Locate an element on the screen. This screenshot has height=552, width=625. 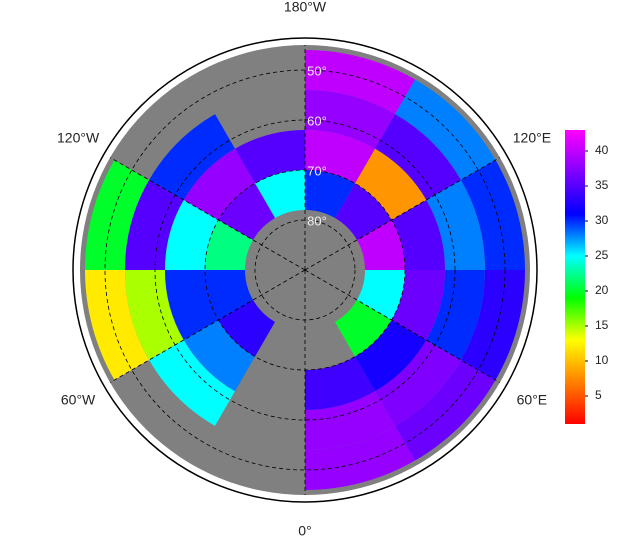
colorbar-tick-label: 5 is located at coordinates (598, 395).